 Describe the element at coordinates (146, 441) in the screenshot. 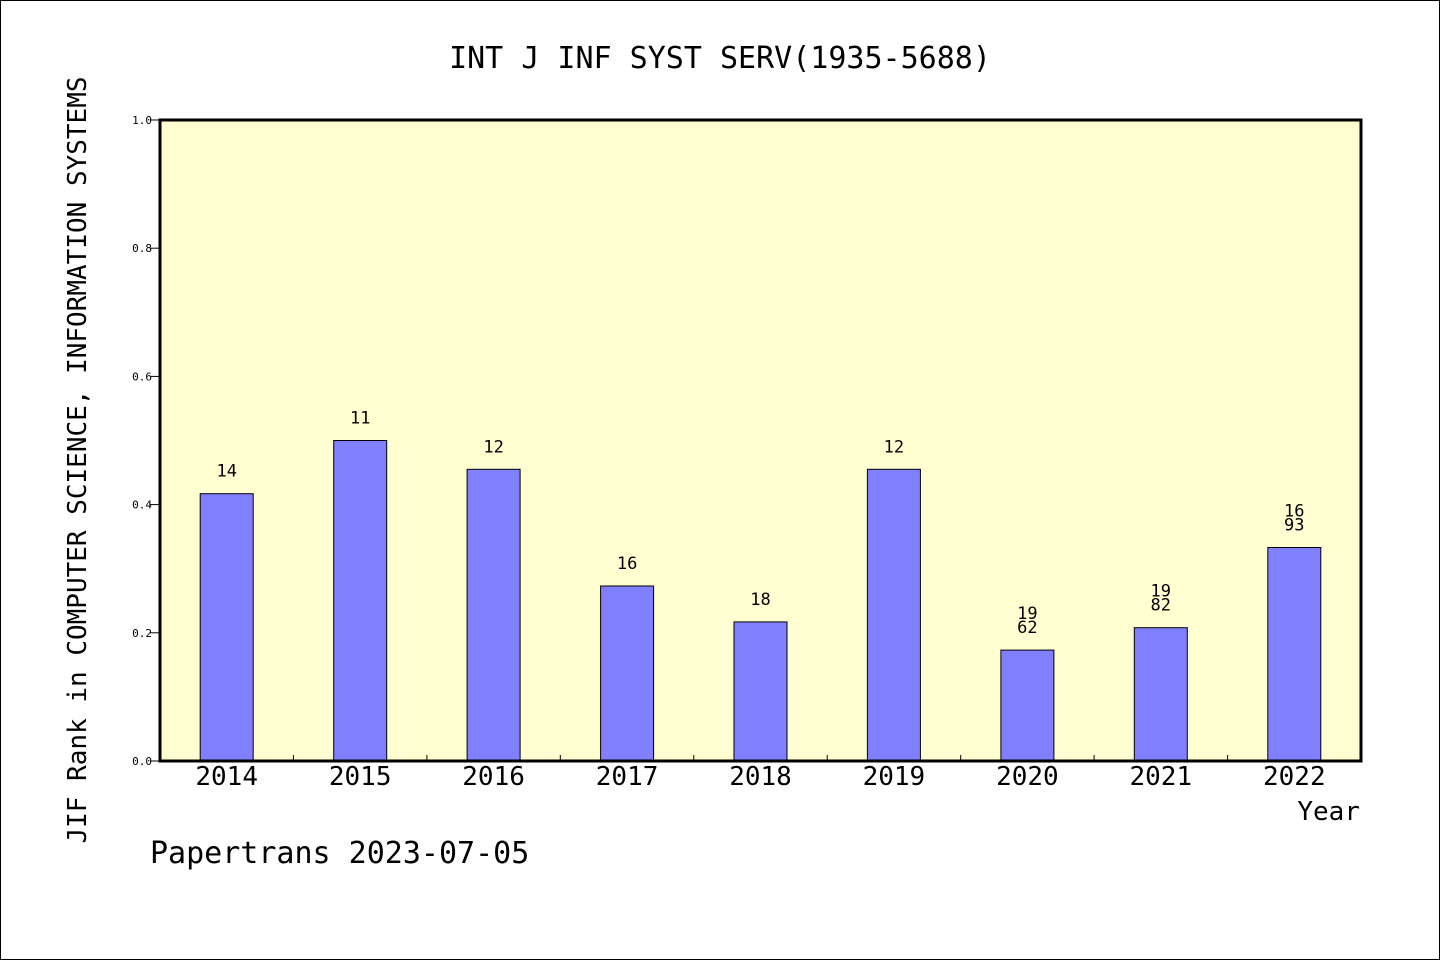

I see `y-axis: 0.0 0.2 0.4 0.6 0.8 1.0` at that location.